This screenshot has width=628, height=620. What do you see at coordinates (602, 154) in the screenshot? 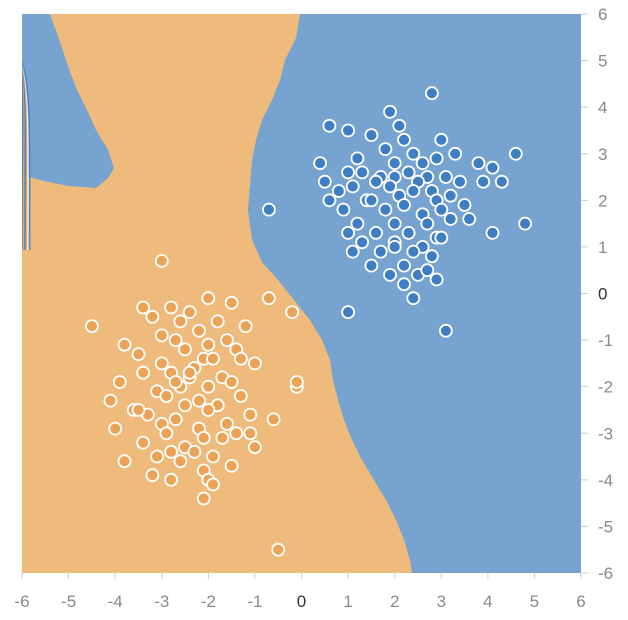
I see `y-tick-label: 3` at bounding box center [602, 154].